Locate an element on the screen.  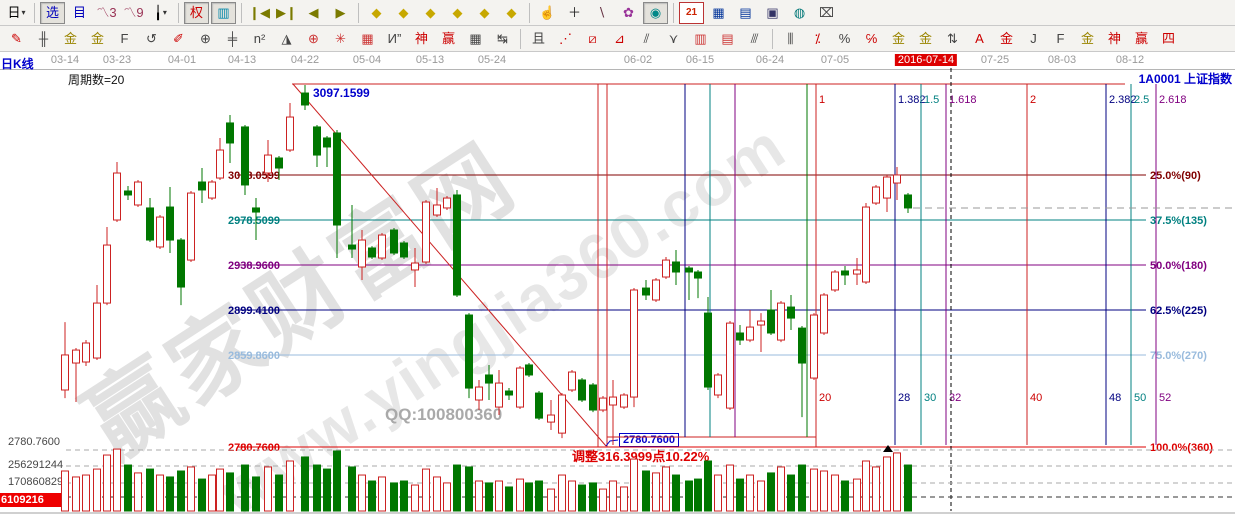
gann-count-label: 48 is located at coordinates (1115, 398).